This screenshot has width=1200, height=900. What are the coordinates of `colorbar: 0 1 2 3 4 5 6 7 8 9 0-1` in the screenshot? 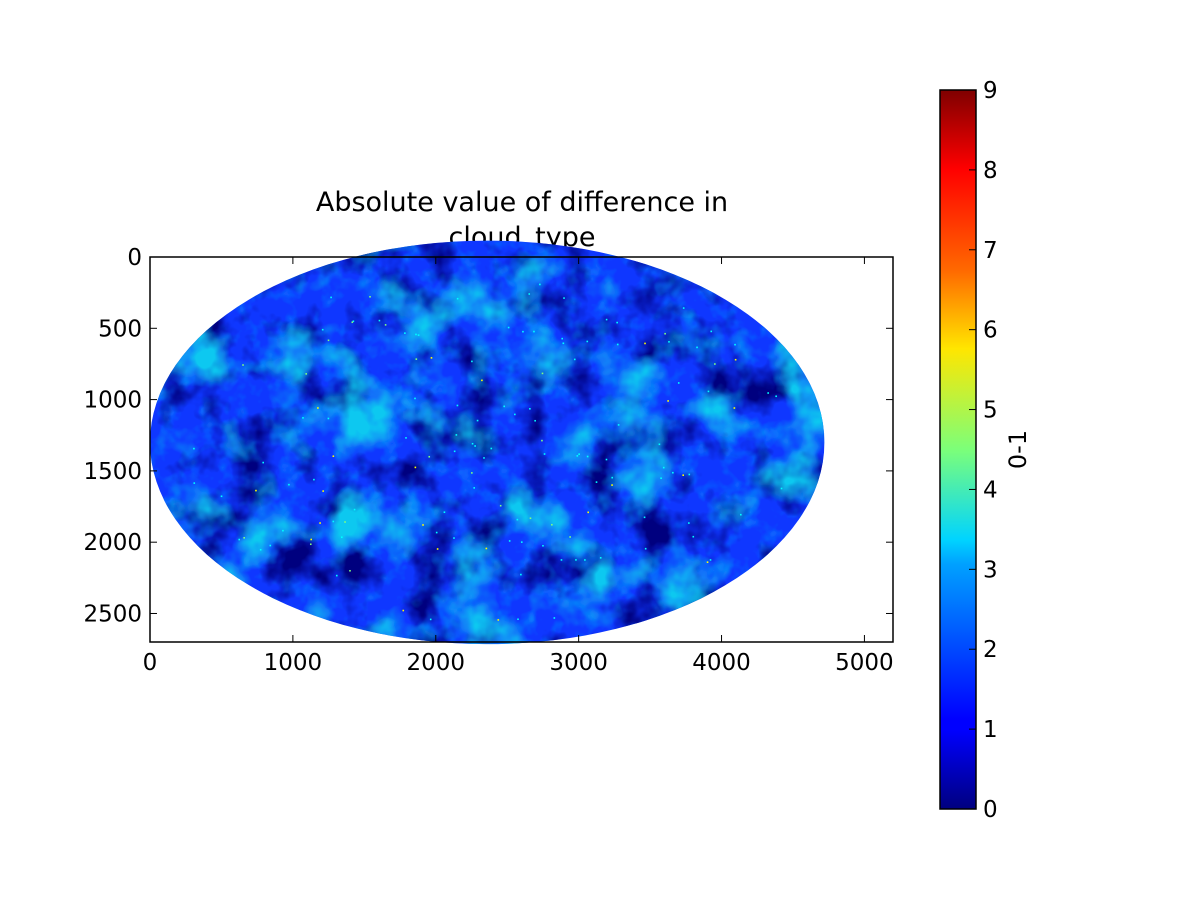 It's located at (985, 450).